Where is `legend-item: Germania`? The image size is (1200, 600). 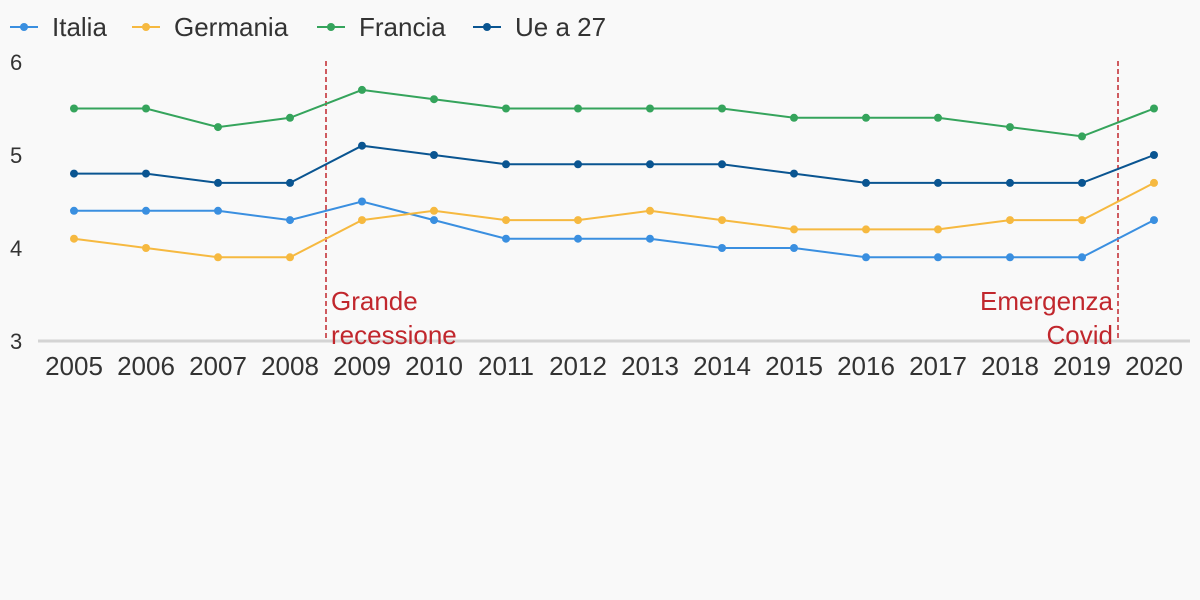 legend-item: Germania is located at coordinates (210, 27).